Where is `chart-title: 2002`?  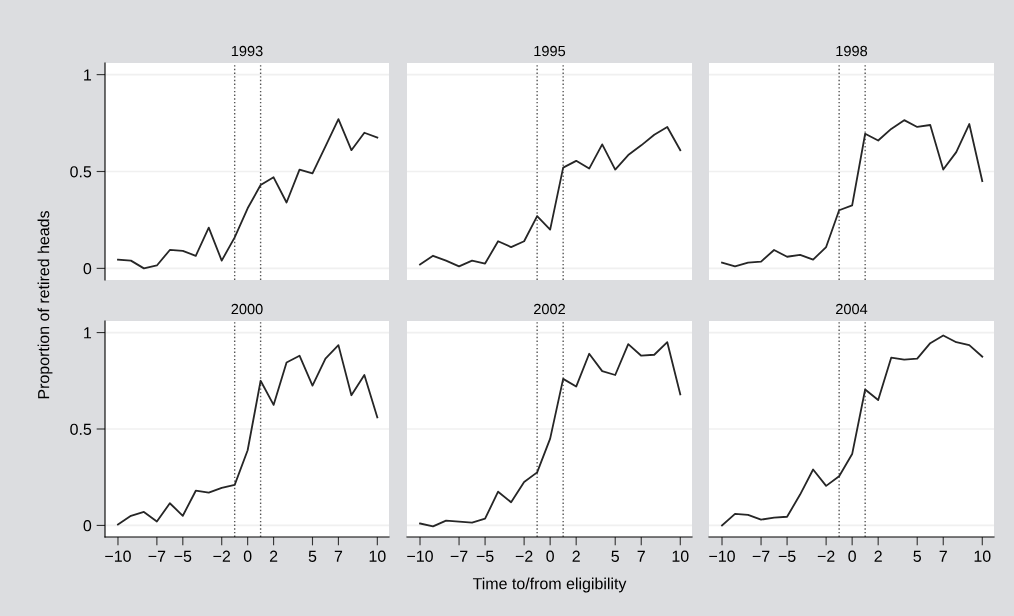
chart-title: 2002 is located at coordinates (549, 309).